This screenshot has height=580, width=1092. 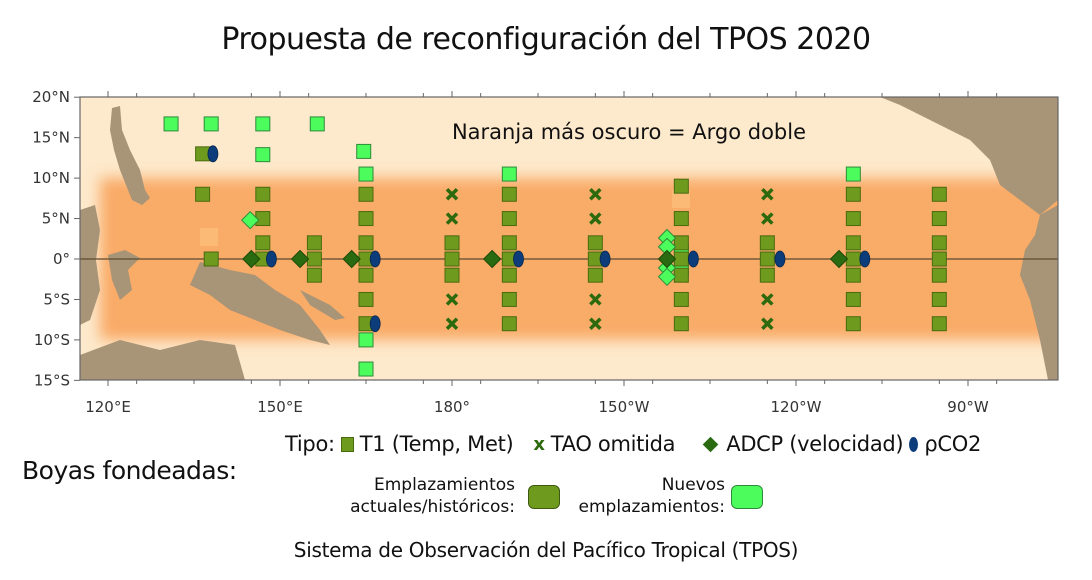 What do you see at coordinates (452, 407) in the screenshot?
I see `lon-tick-label: 180°` at bounding box center [452, 407].